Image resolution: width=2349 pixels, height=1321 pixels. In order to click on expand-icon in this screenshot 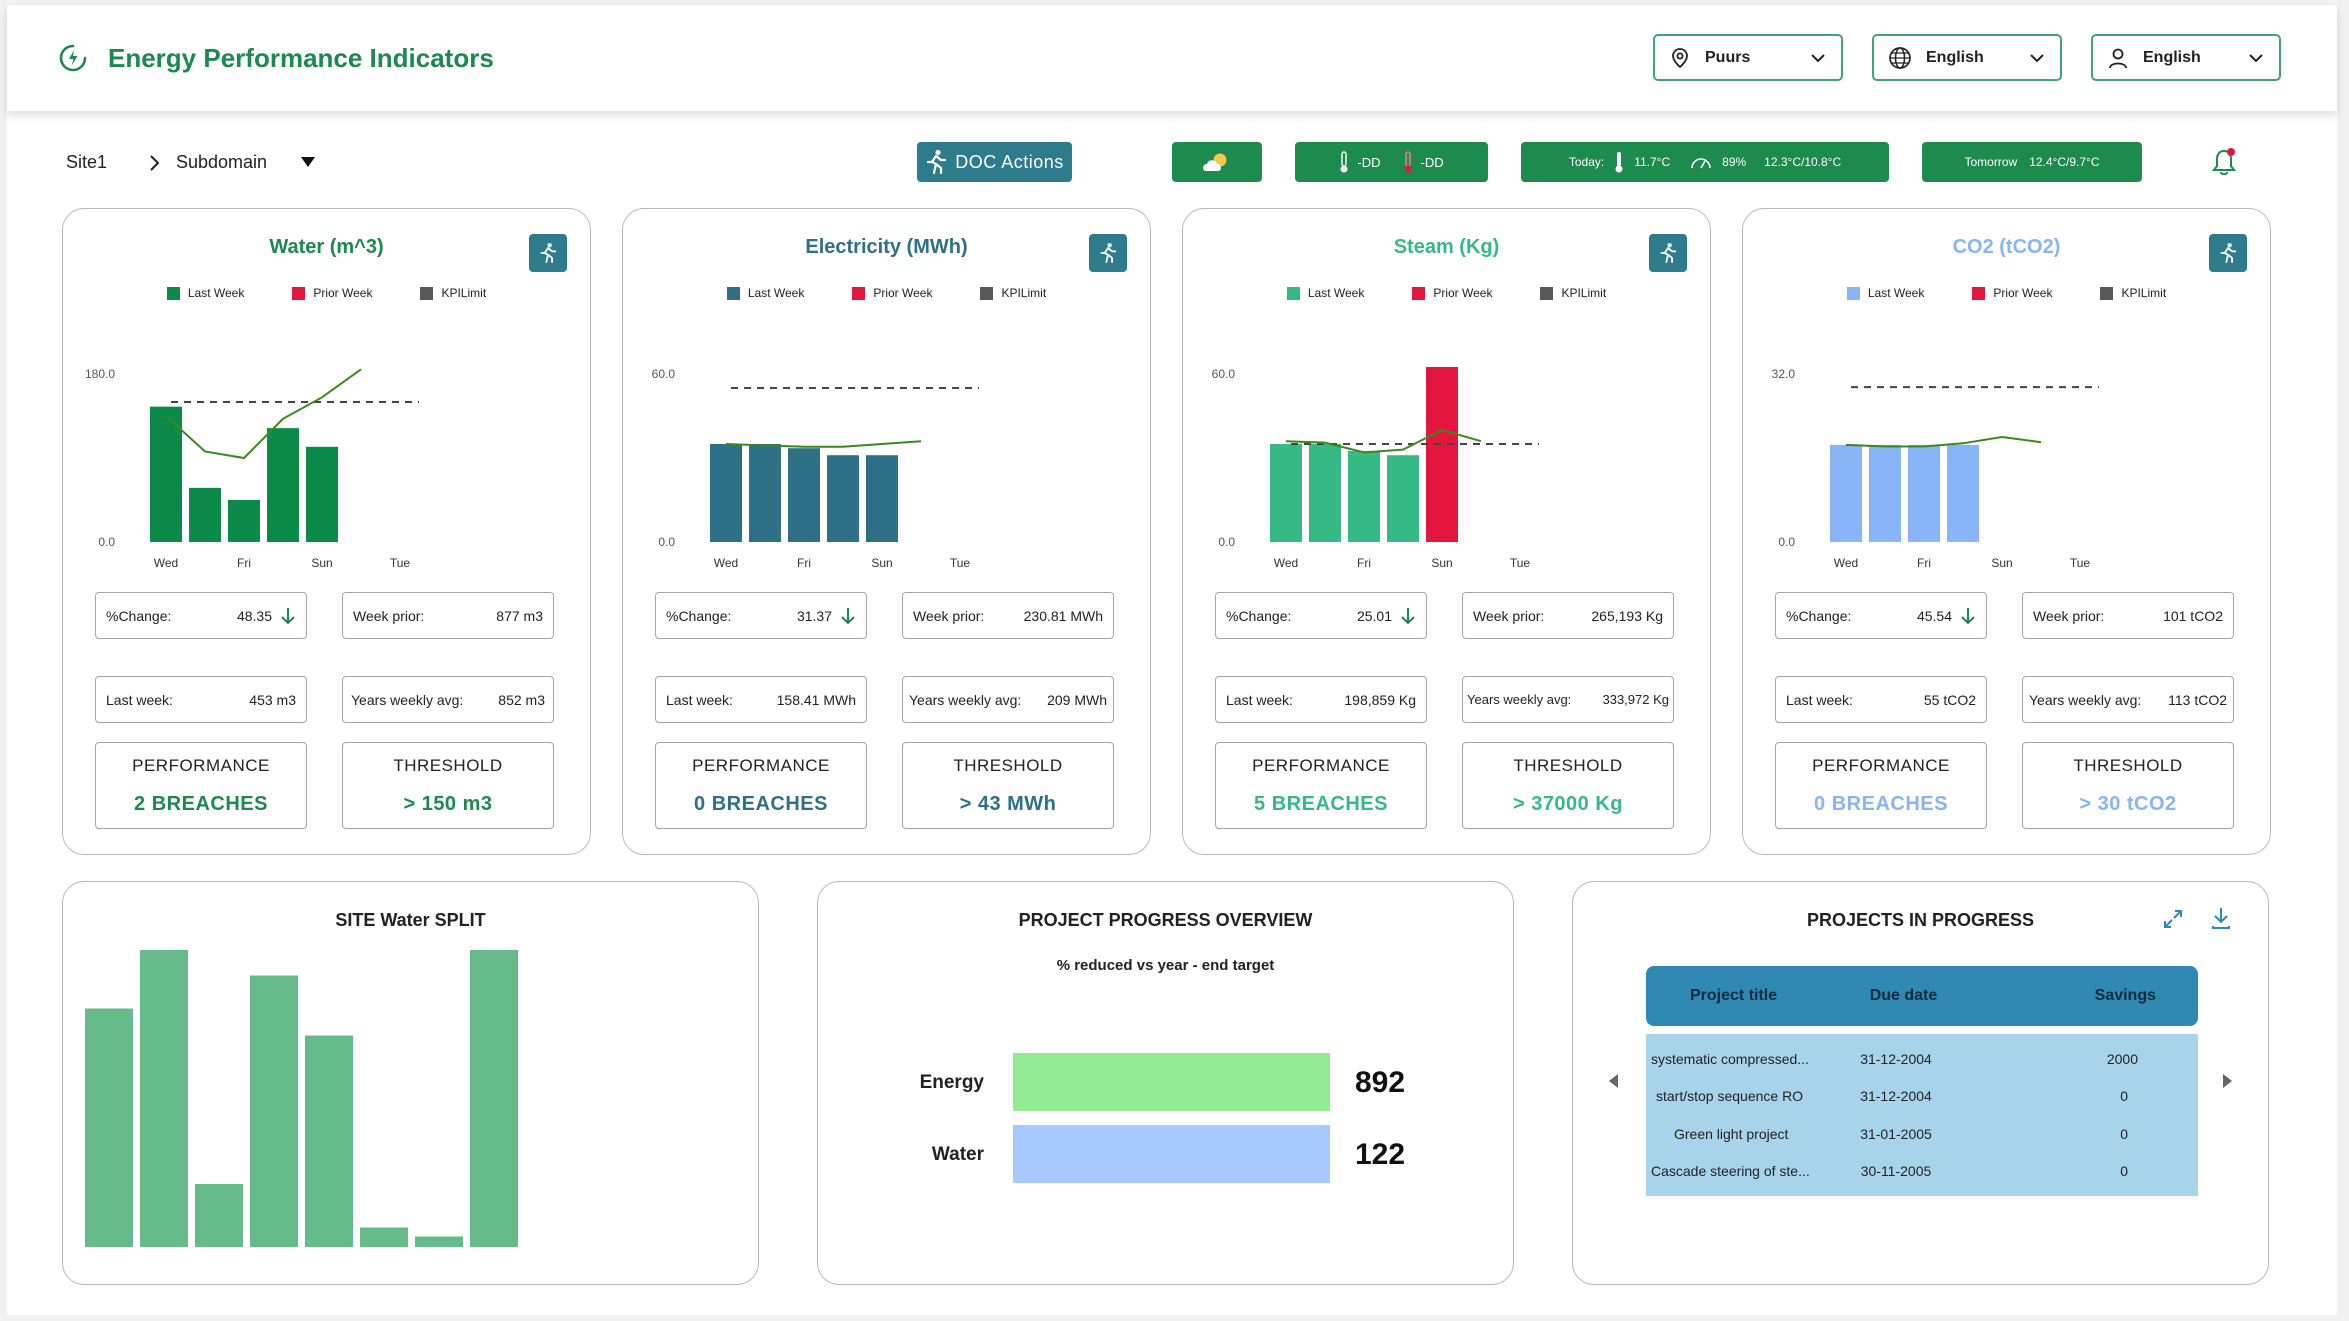, I will do `click(2173, 919)`.